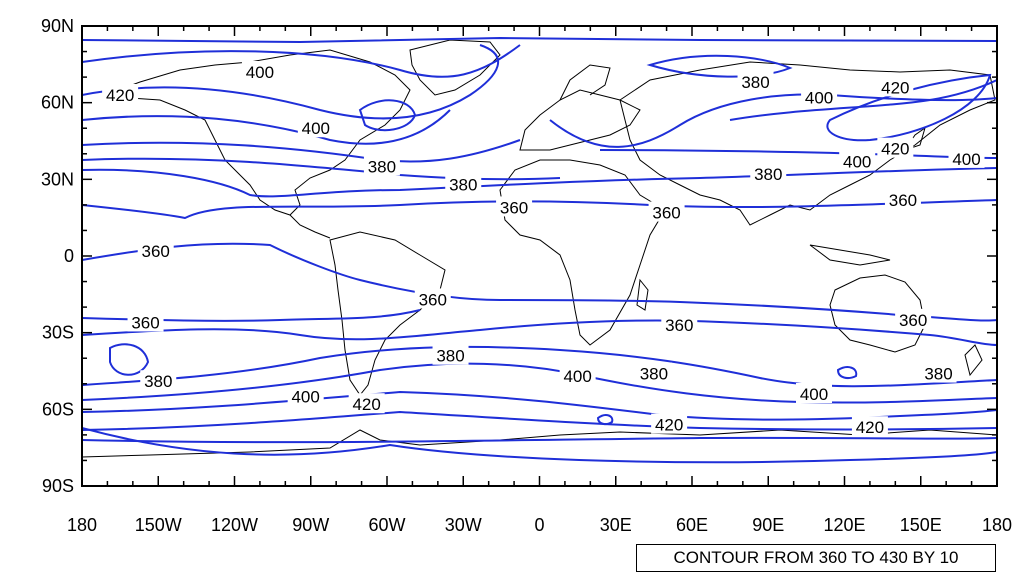 The width and height of the screenshot is (1024, 585). What do you see at coordinates (57, 179) in the screenshot?
I see `y-tick-label: 30N` at bounding box center [57, 179].